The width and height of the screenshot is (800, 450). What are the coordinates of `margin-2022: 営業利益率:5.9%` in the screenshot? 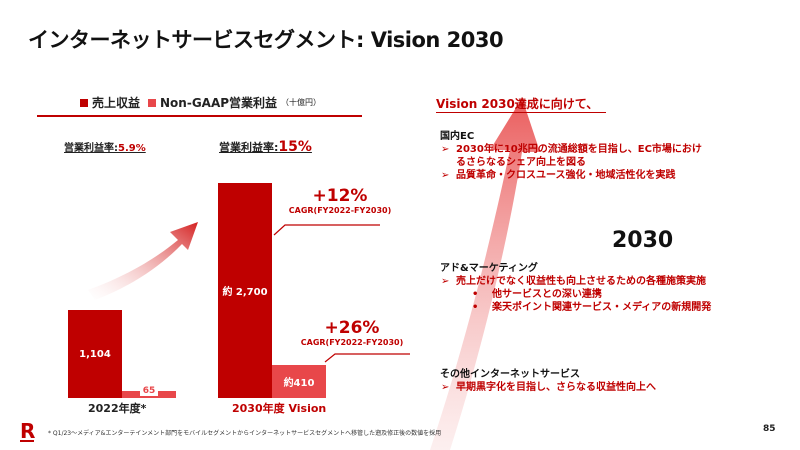 It's located at (105, 146).